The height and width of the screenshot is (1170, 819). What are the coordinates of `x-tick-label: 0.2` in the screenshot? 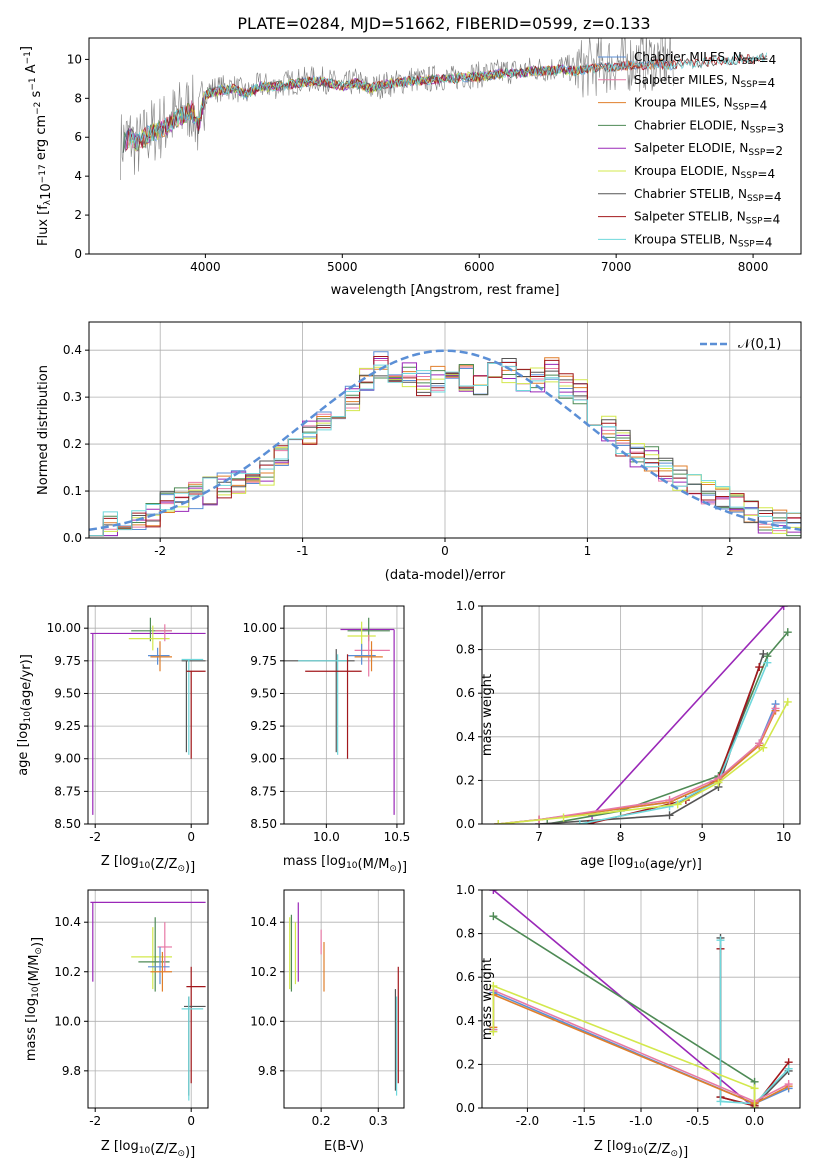 It's located at (321, 1121).